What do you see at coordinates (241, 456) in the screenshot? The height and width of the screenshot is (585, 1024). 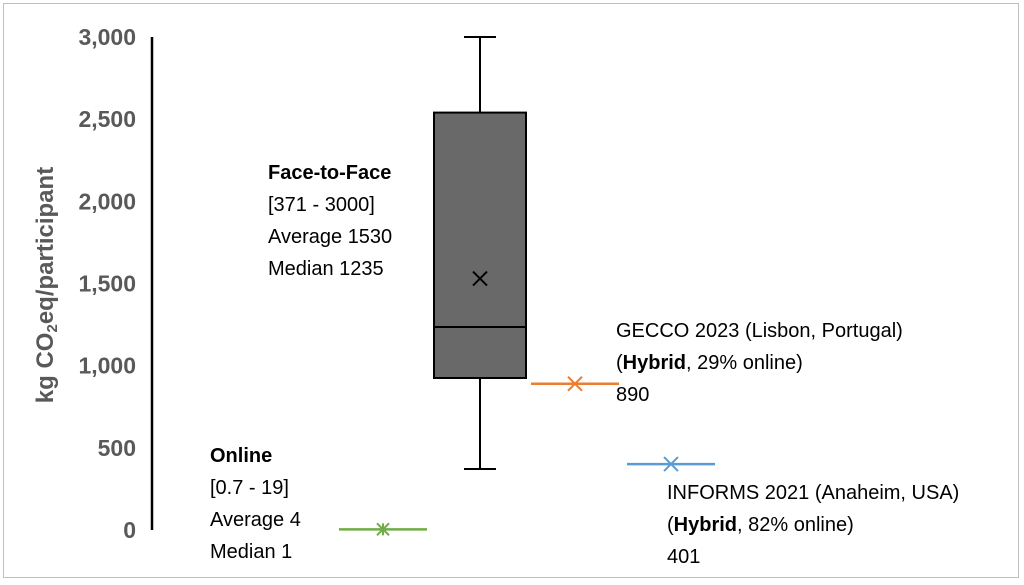 I see `online-title: Online` at bounding box center [241, 456].